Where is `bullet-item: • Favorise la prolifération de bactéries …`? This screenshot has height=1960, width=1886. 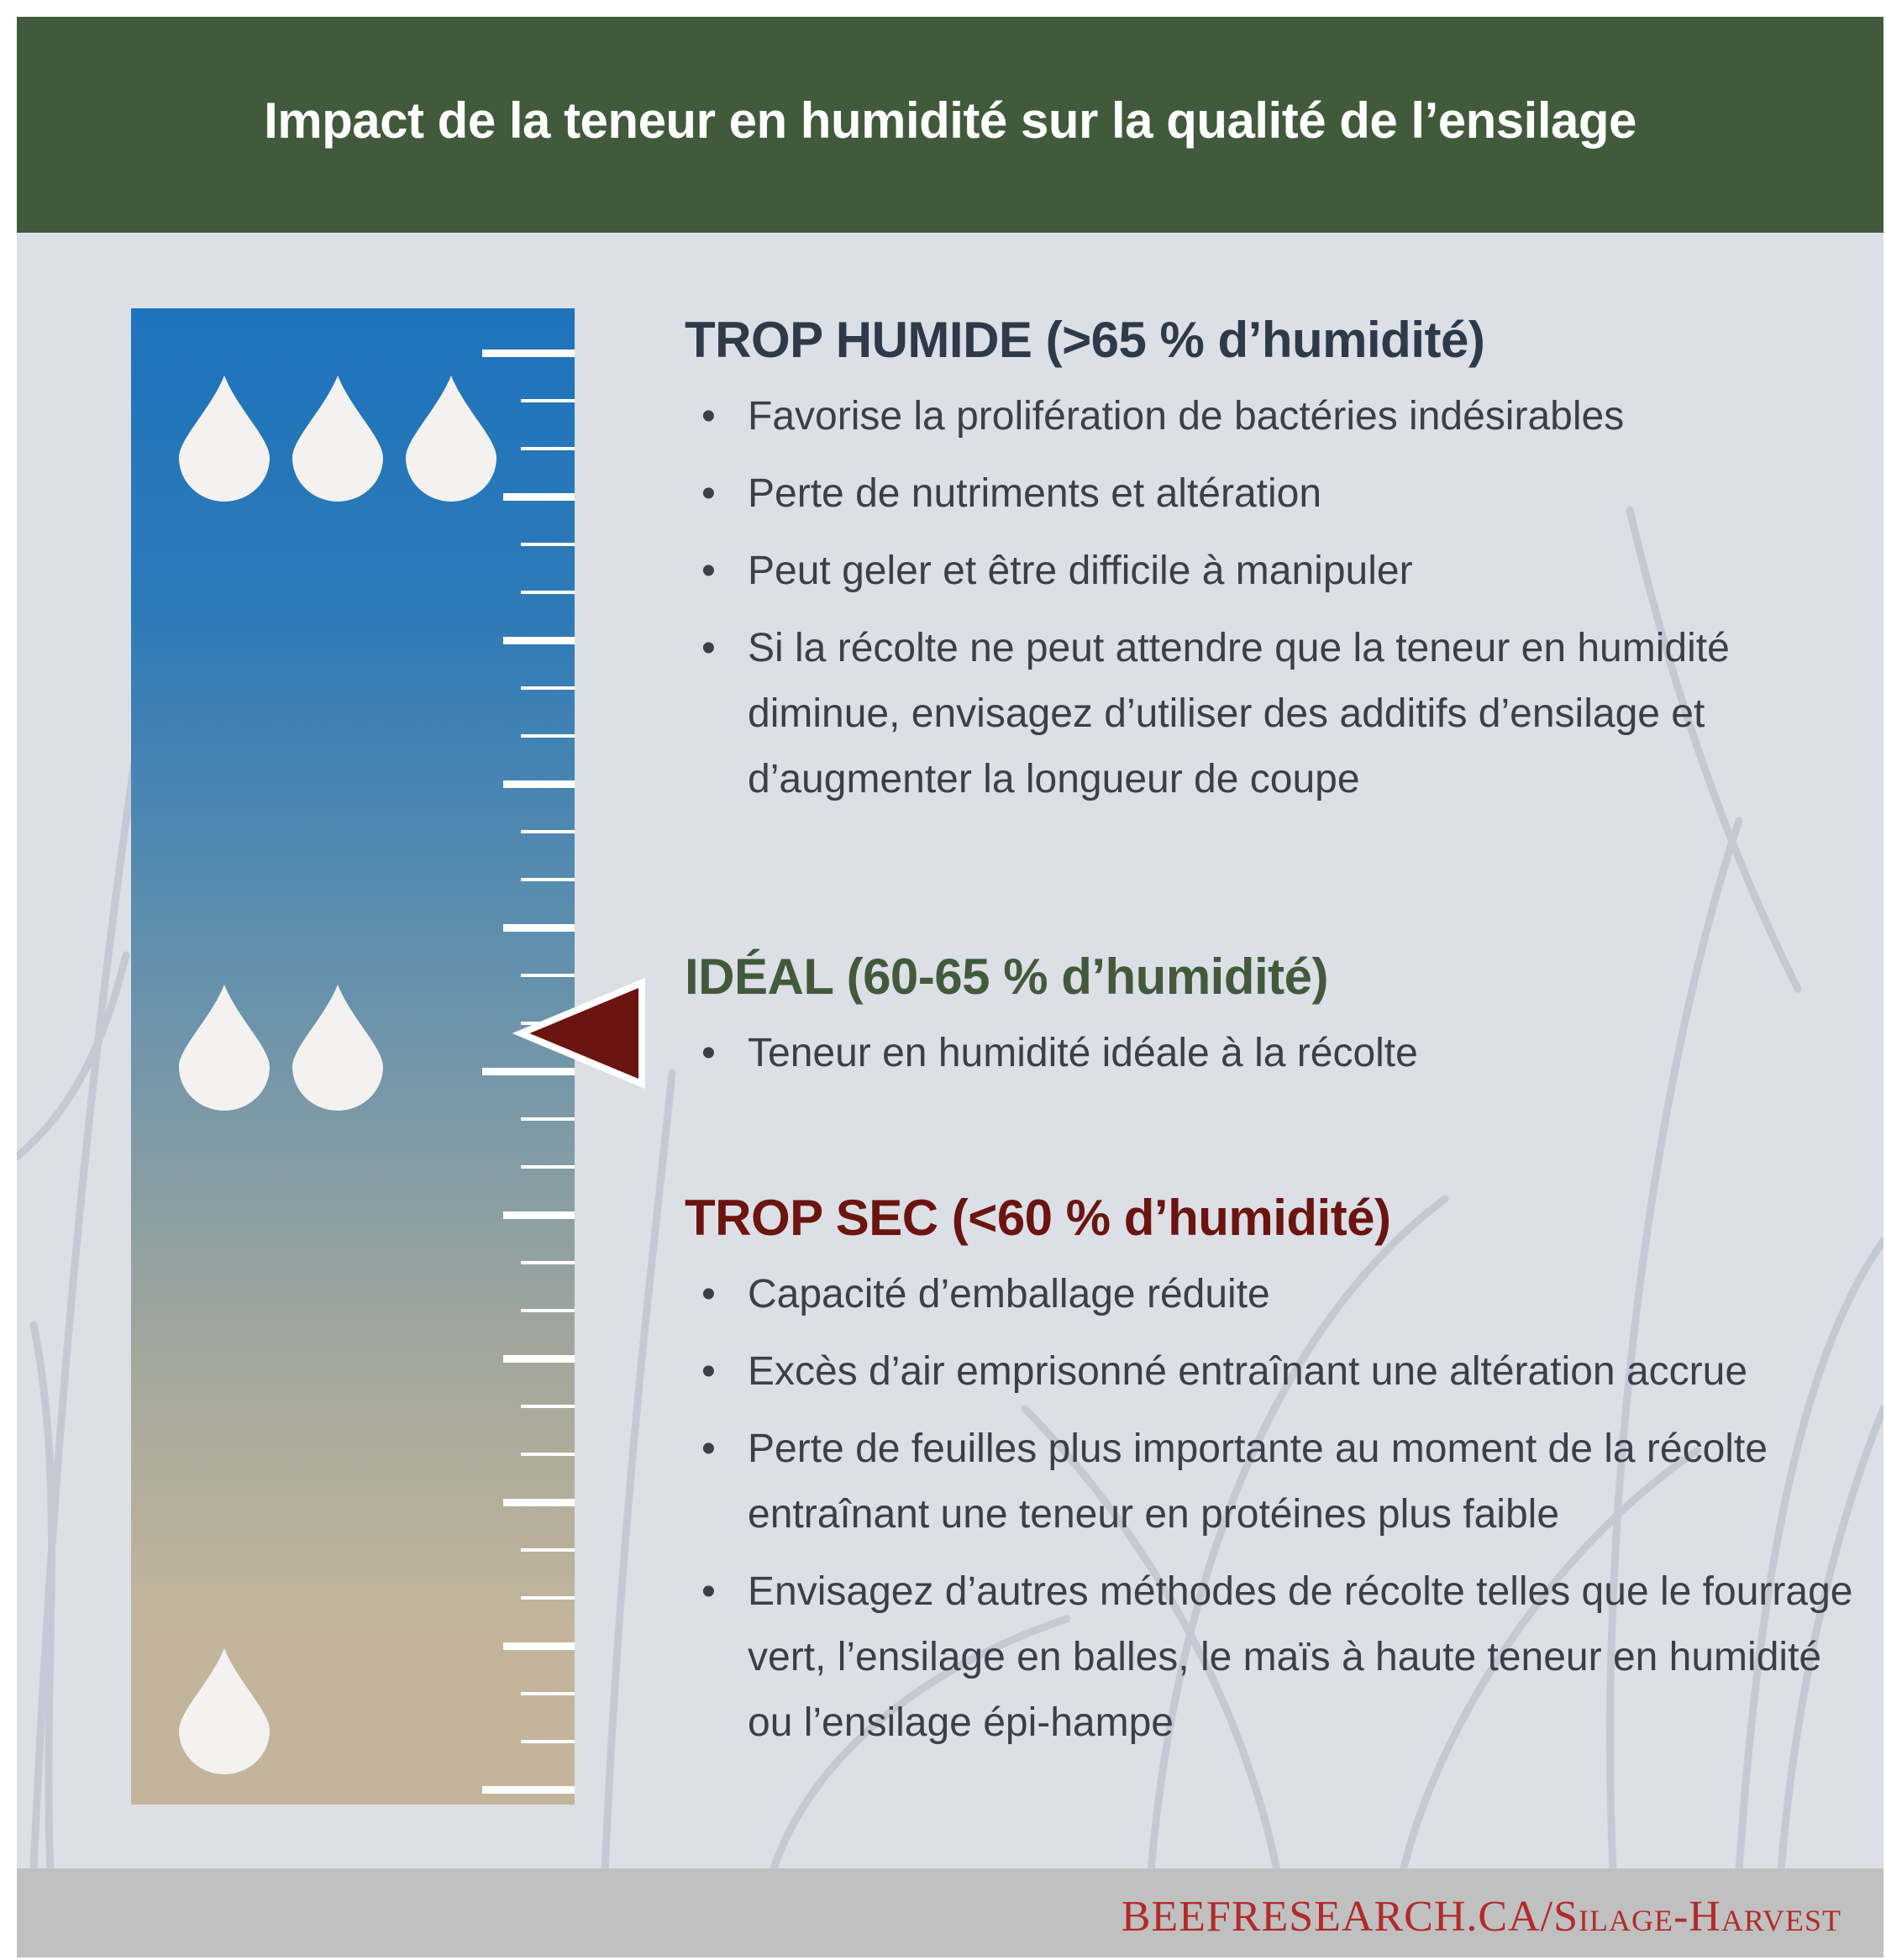
bullet-item: • Favorise la prolifération de bactéries … is located at coordinates (1273, 416).